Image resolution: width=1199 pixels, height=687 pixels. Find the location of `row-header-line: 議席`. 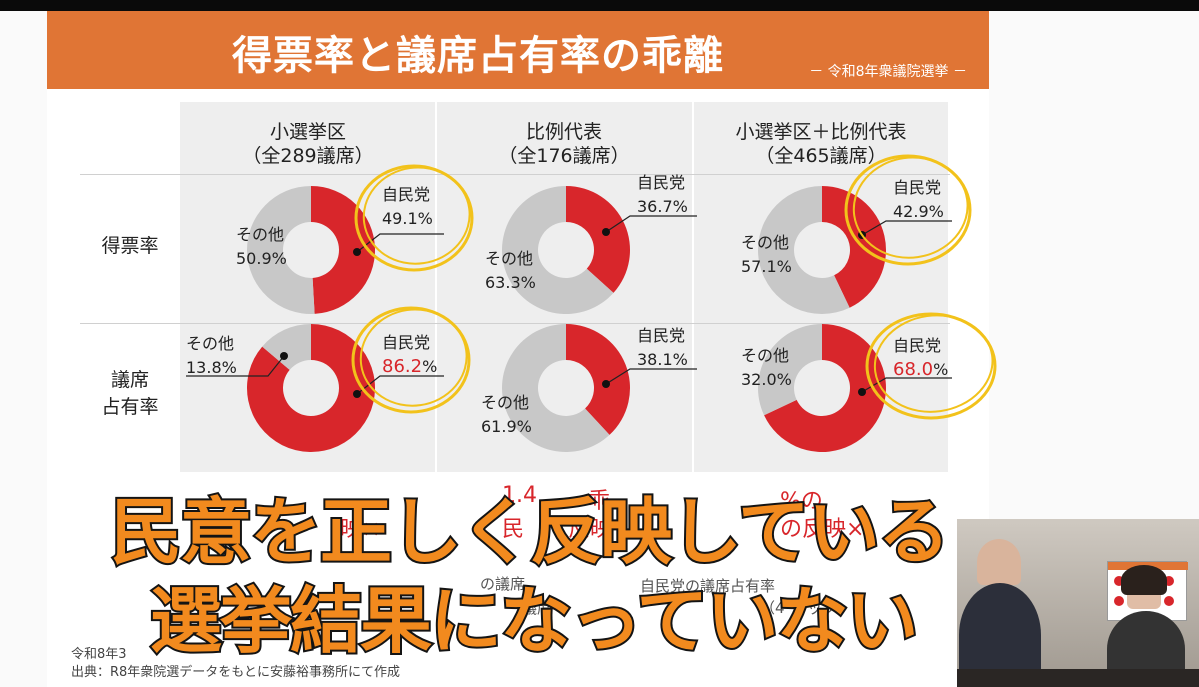

row-header-line: 議席 is located at coordinates (129, 380).